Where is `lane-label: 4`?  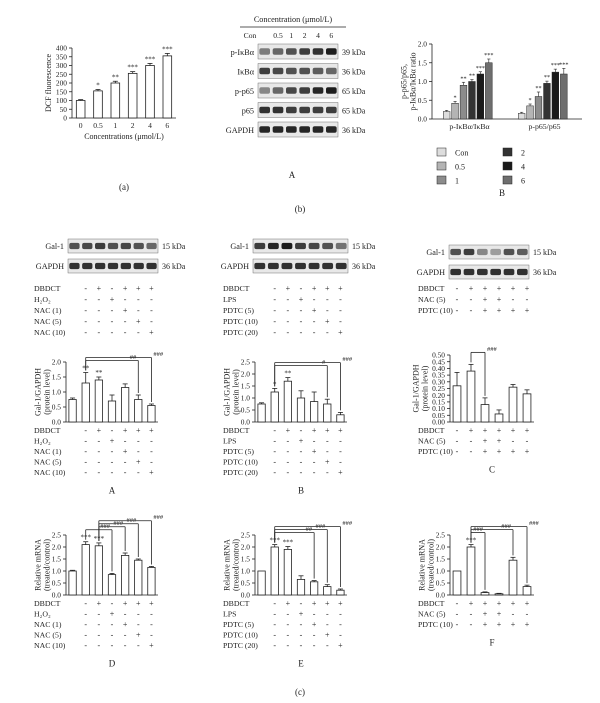
lane-label: 4 is located at coordinates (318, 35).